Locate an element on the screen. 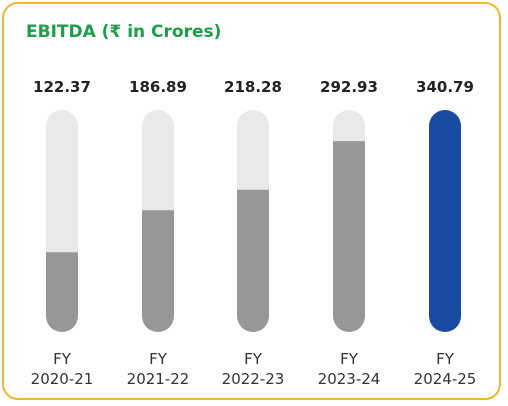  category-label-4-line-1: 2024-25 is located at coordinates (445, 379).